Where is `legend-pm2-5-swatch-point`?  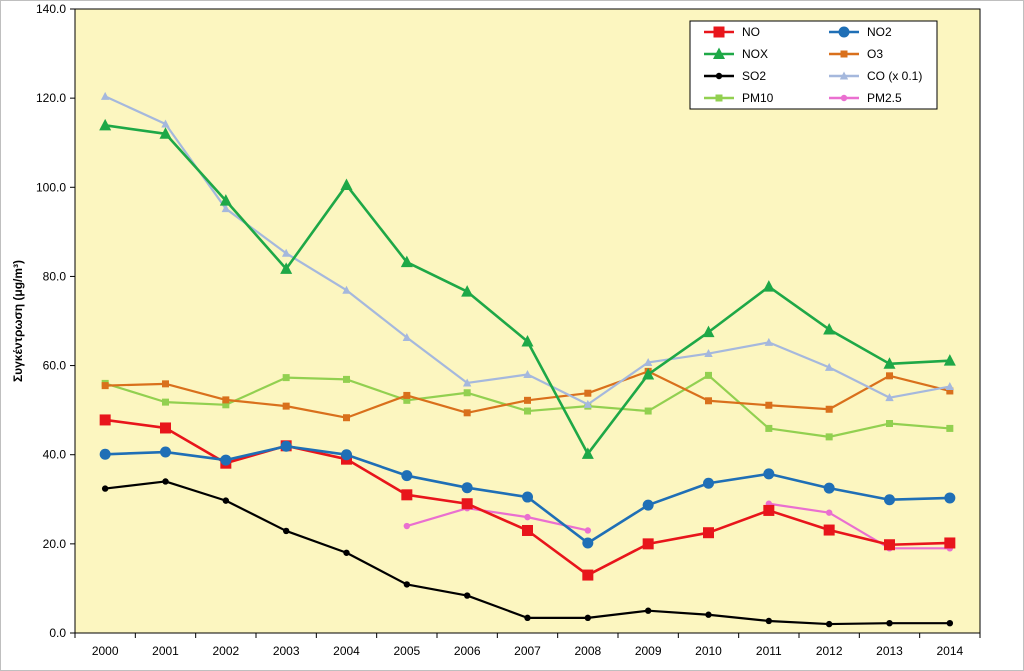 legend-pm2-5-swatch-point is located at coordinates (844, 98).